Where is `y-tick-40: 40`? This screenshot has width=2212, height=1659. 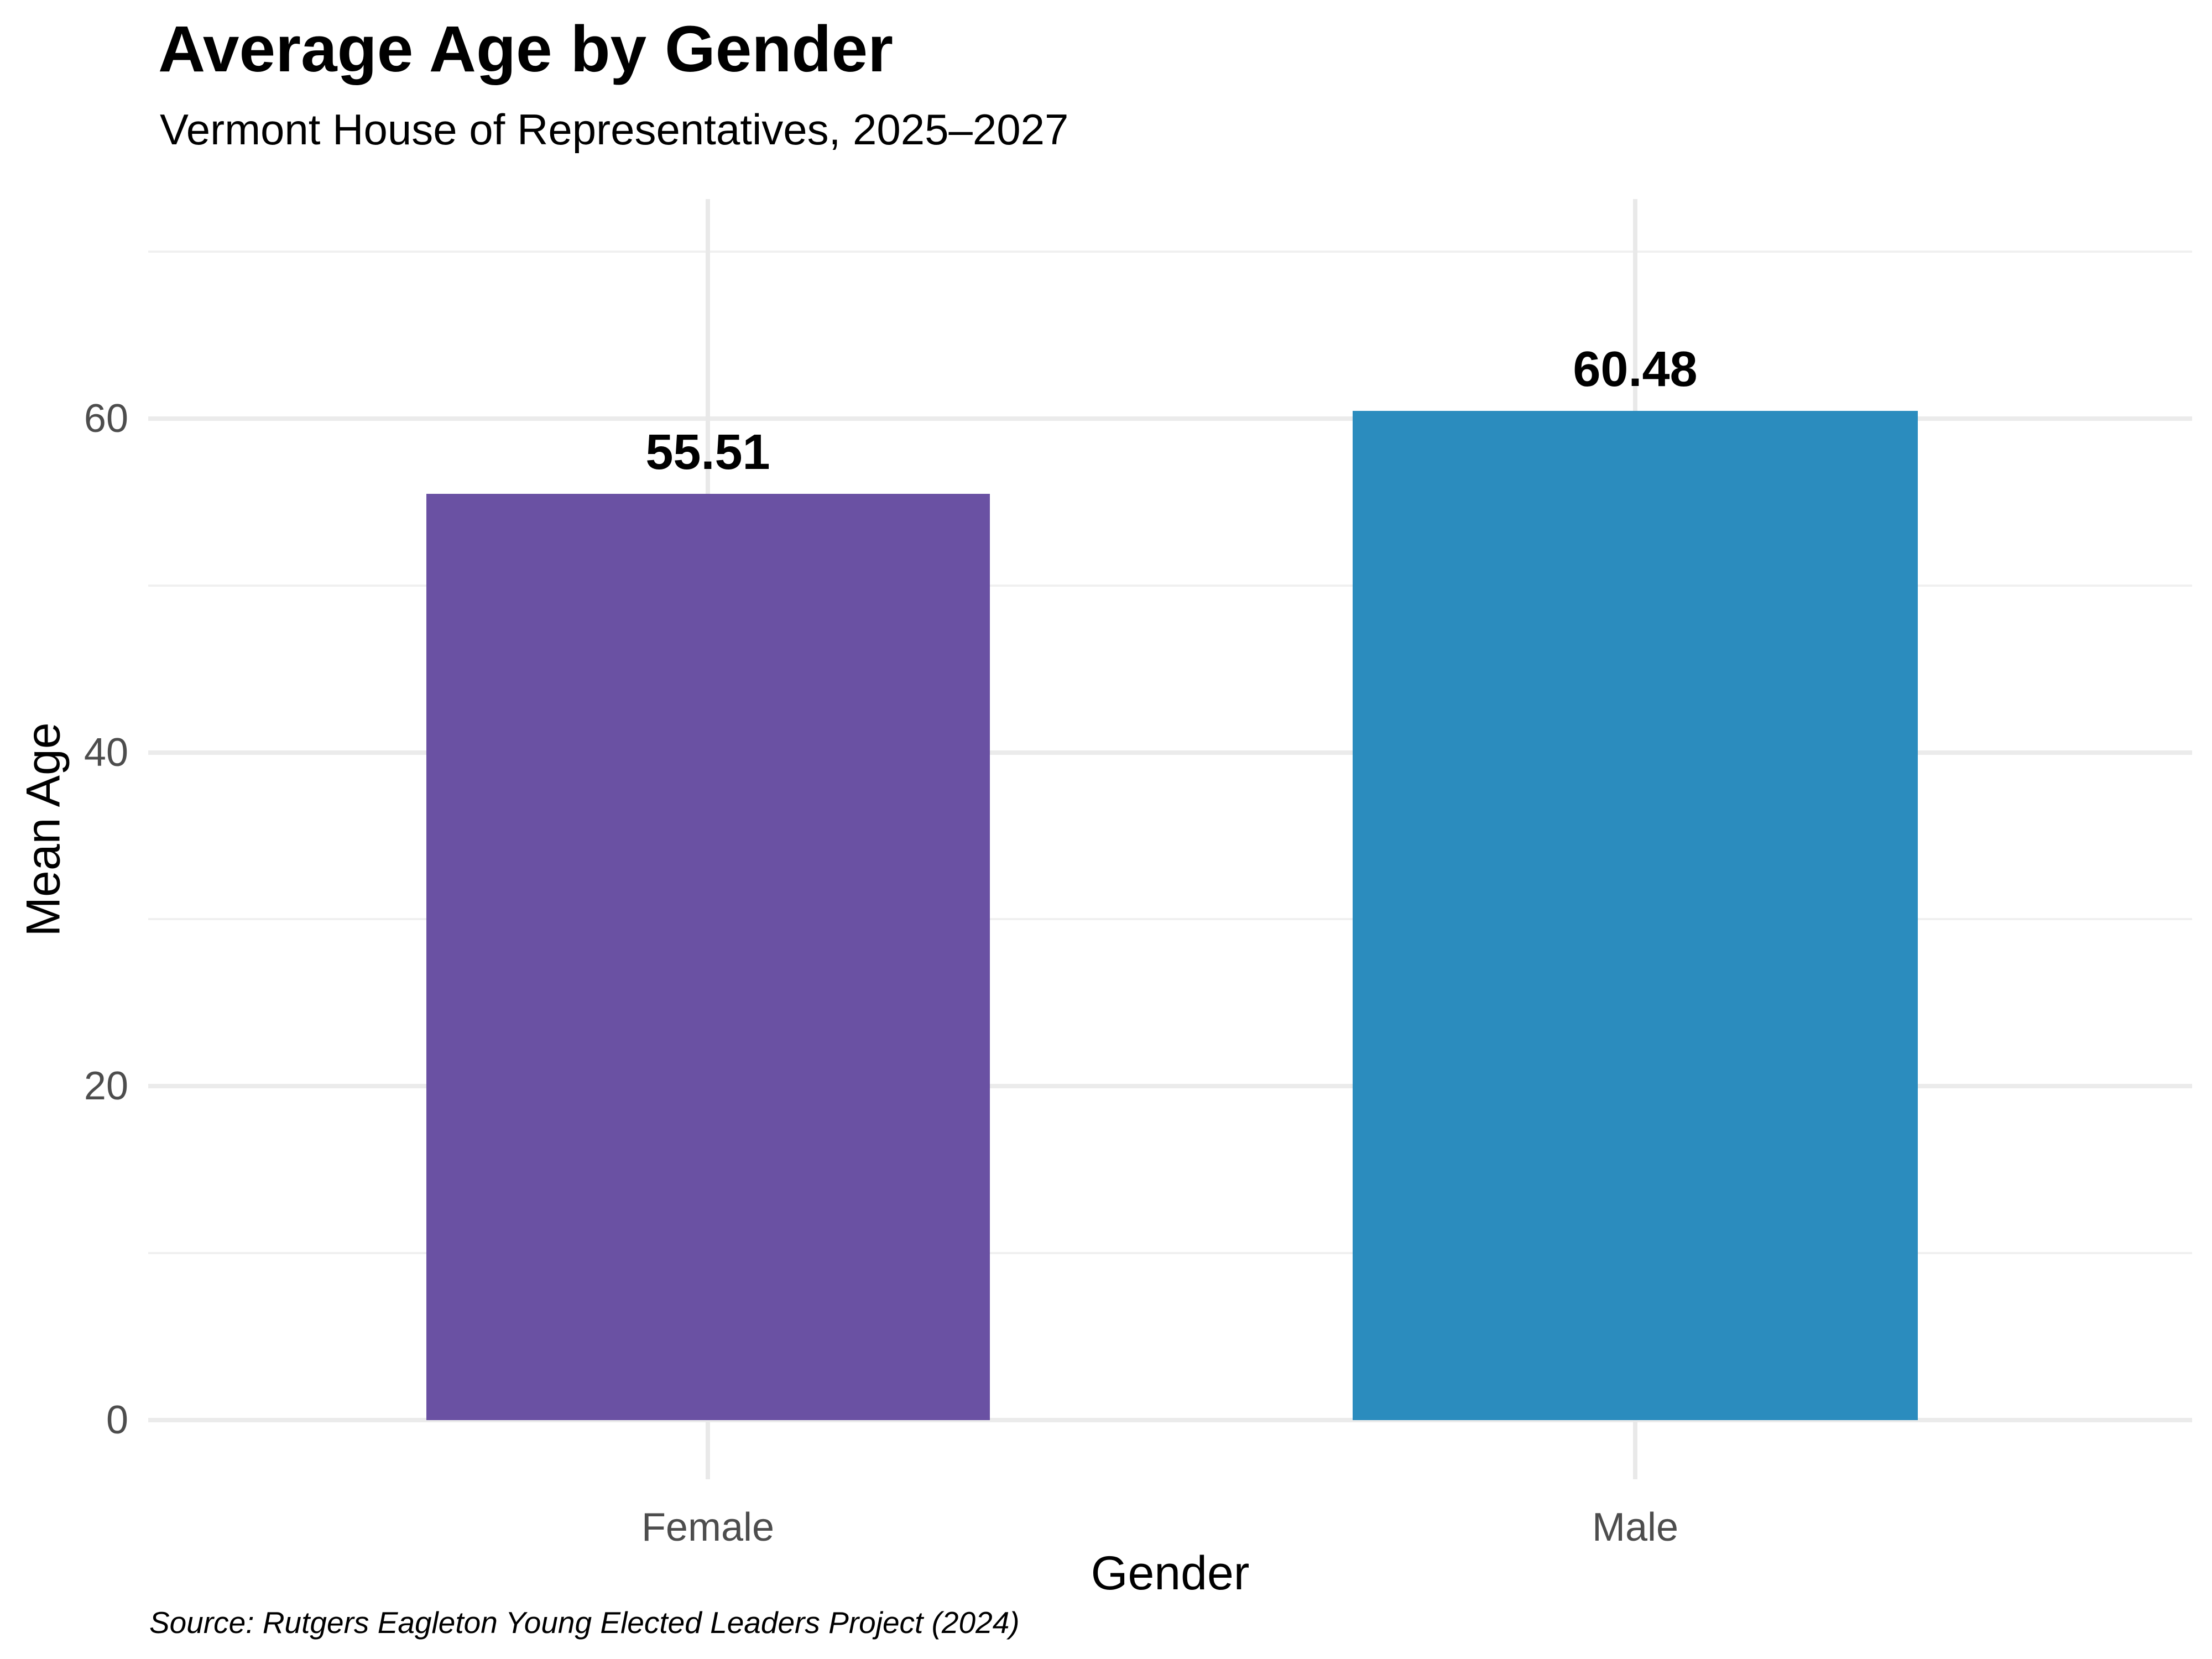 y-tick-40: 40 is located at coordinates (106, 753).